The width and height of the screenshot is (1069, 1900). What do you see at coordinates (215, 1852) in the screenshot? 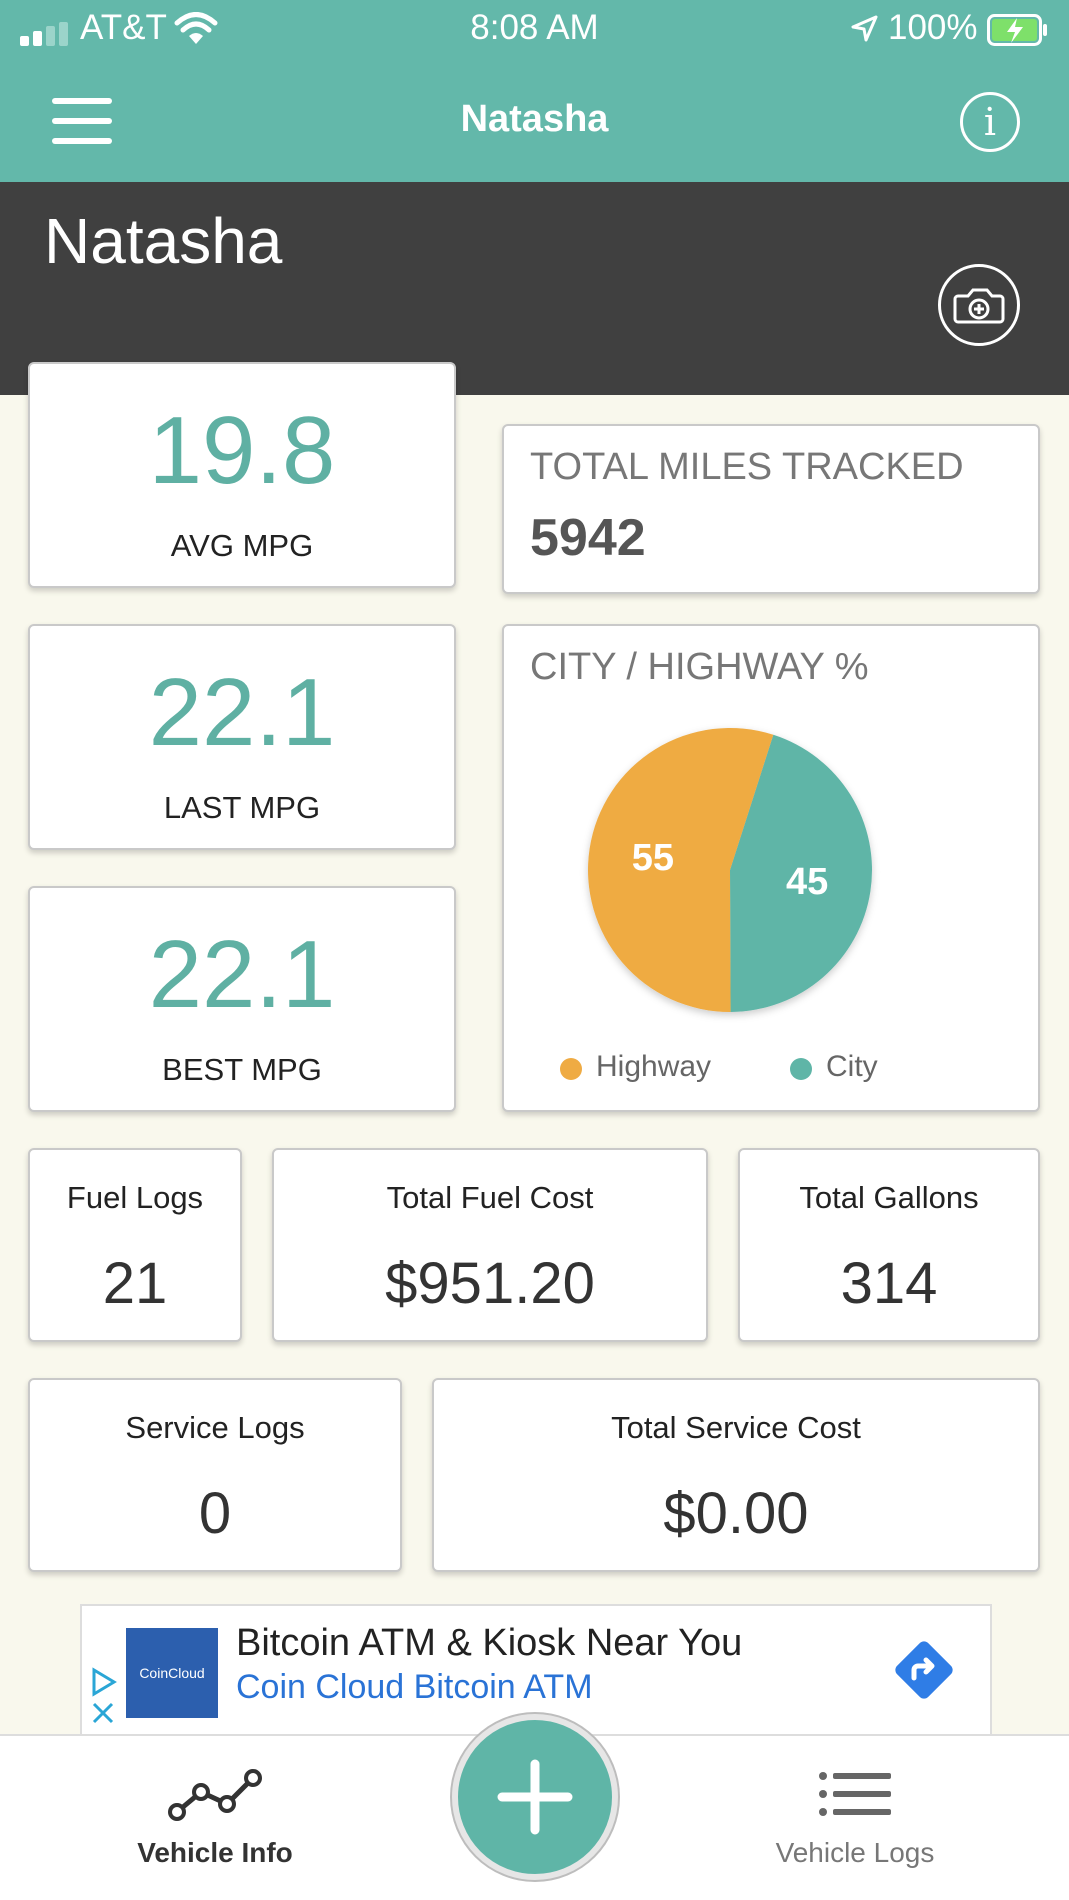
I see `tab-vehicle-info-label: Vehicle Info` at bounding box center [215, 1852].